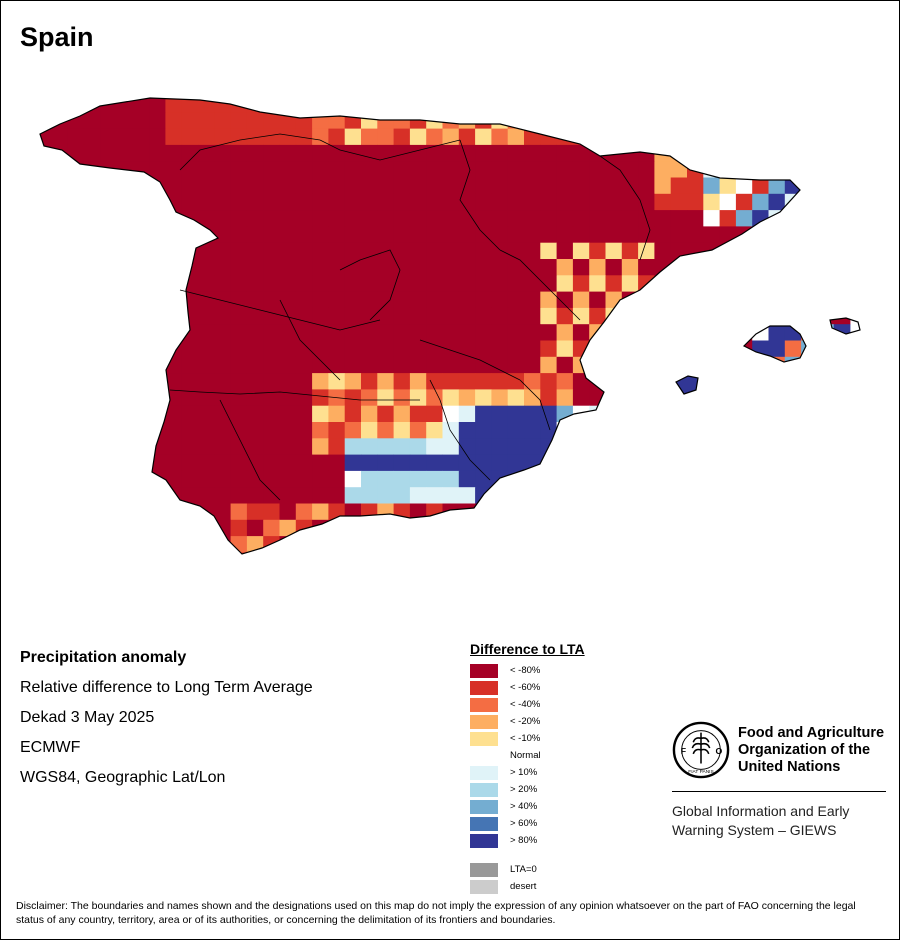  I want to click on fao-logo-motto: FIAT PANIS, so click(701, 772).